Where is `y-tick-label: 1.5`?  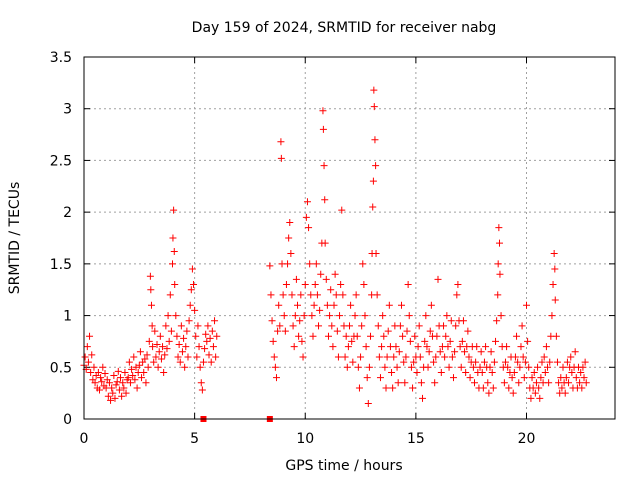
y-tick-label: 1.5 is located at coordinates (61, 265).